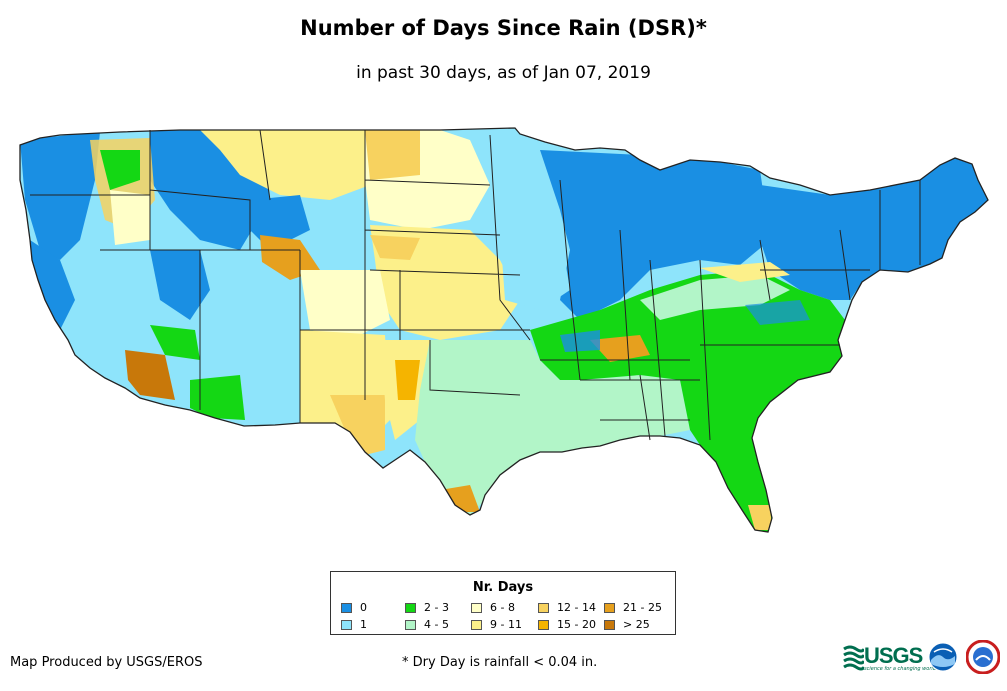 This screenshot has height=691, width=1007. What do you see at coordinates (427, 625) in the screenshot?
I see `legend-item-4-5: 4 - 5` at bounding box center [427, 625].